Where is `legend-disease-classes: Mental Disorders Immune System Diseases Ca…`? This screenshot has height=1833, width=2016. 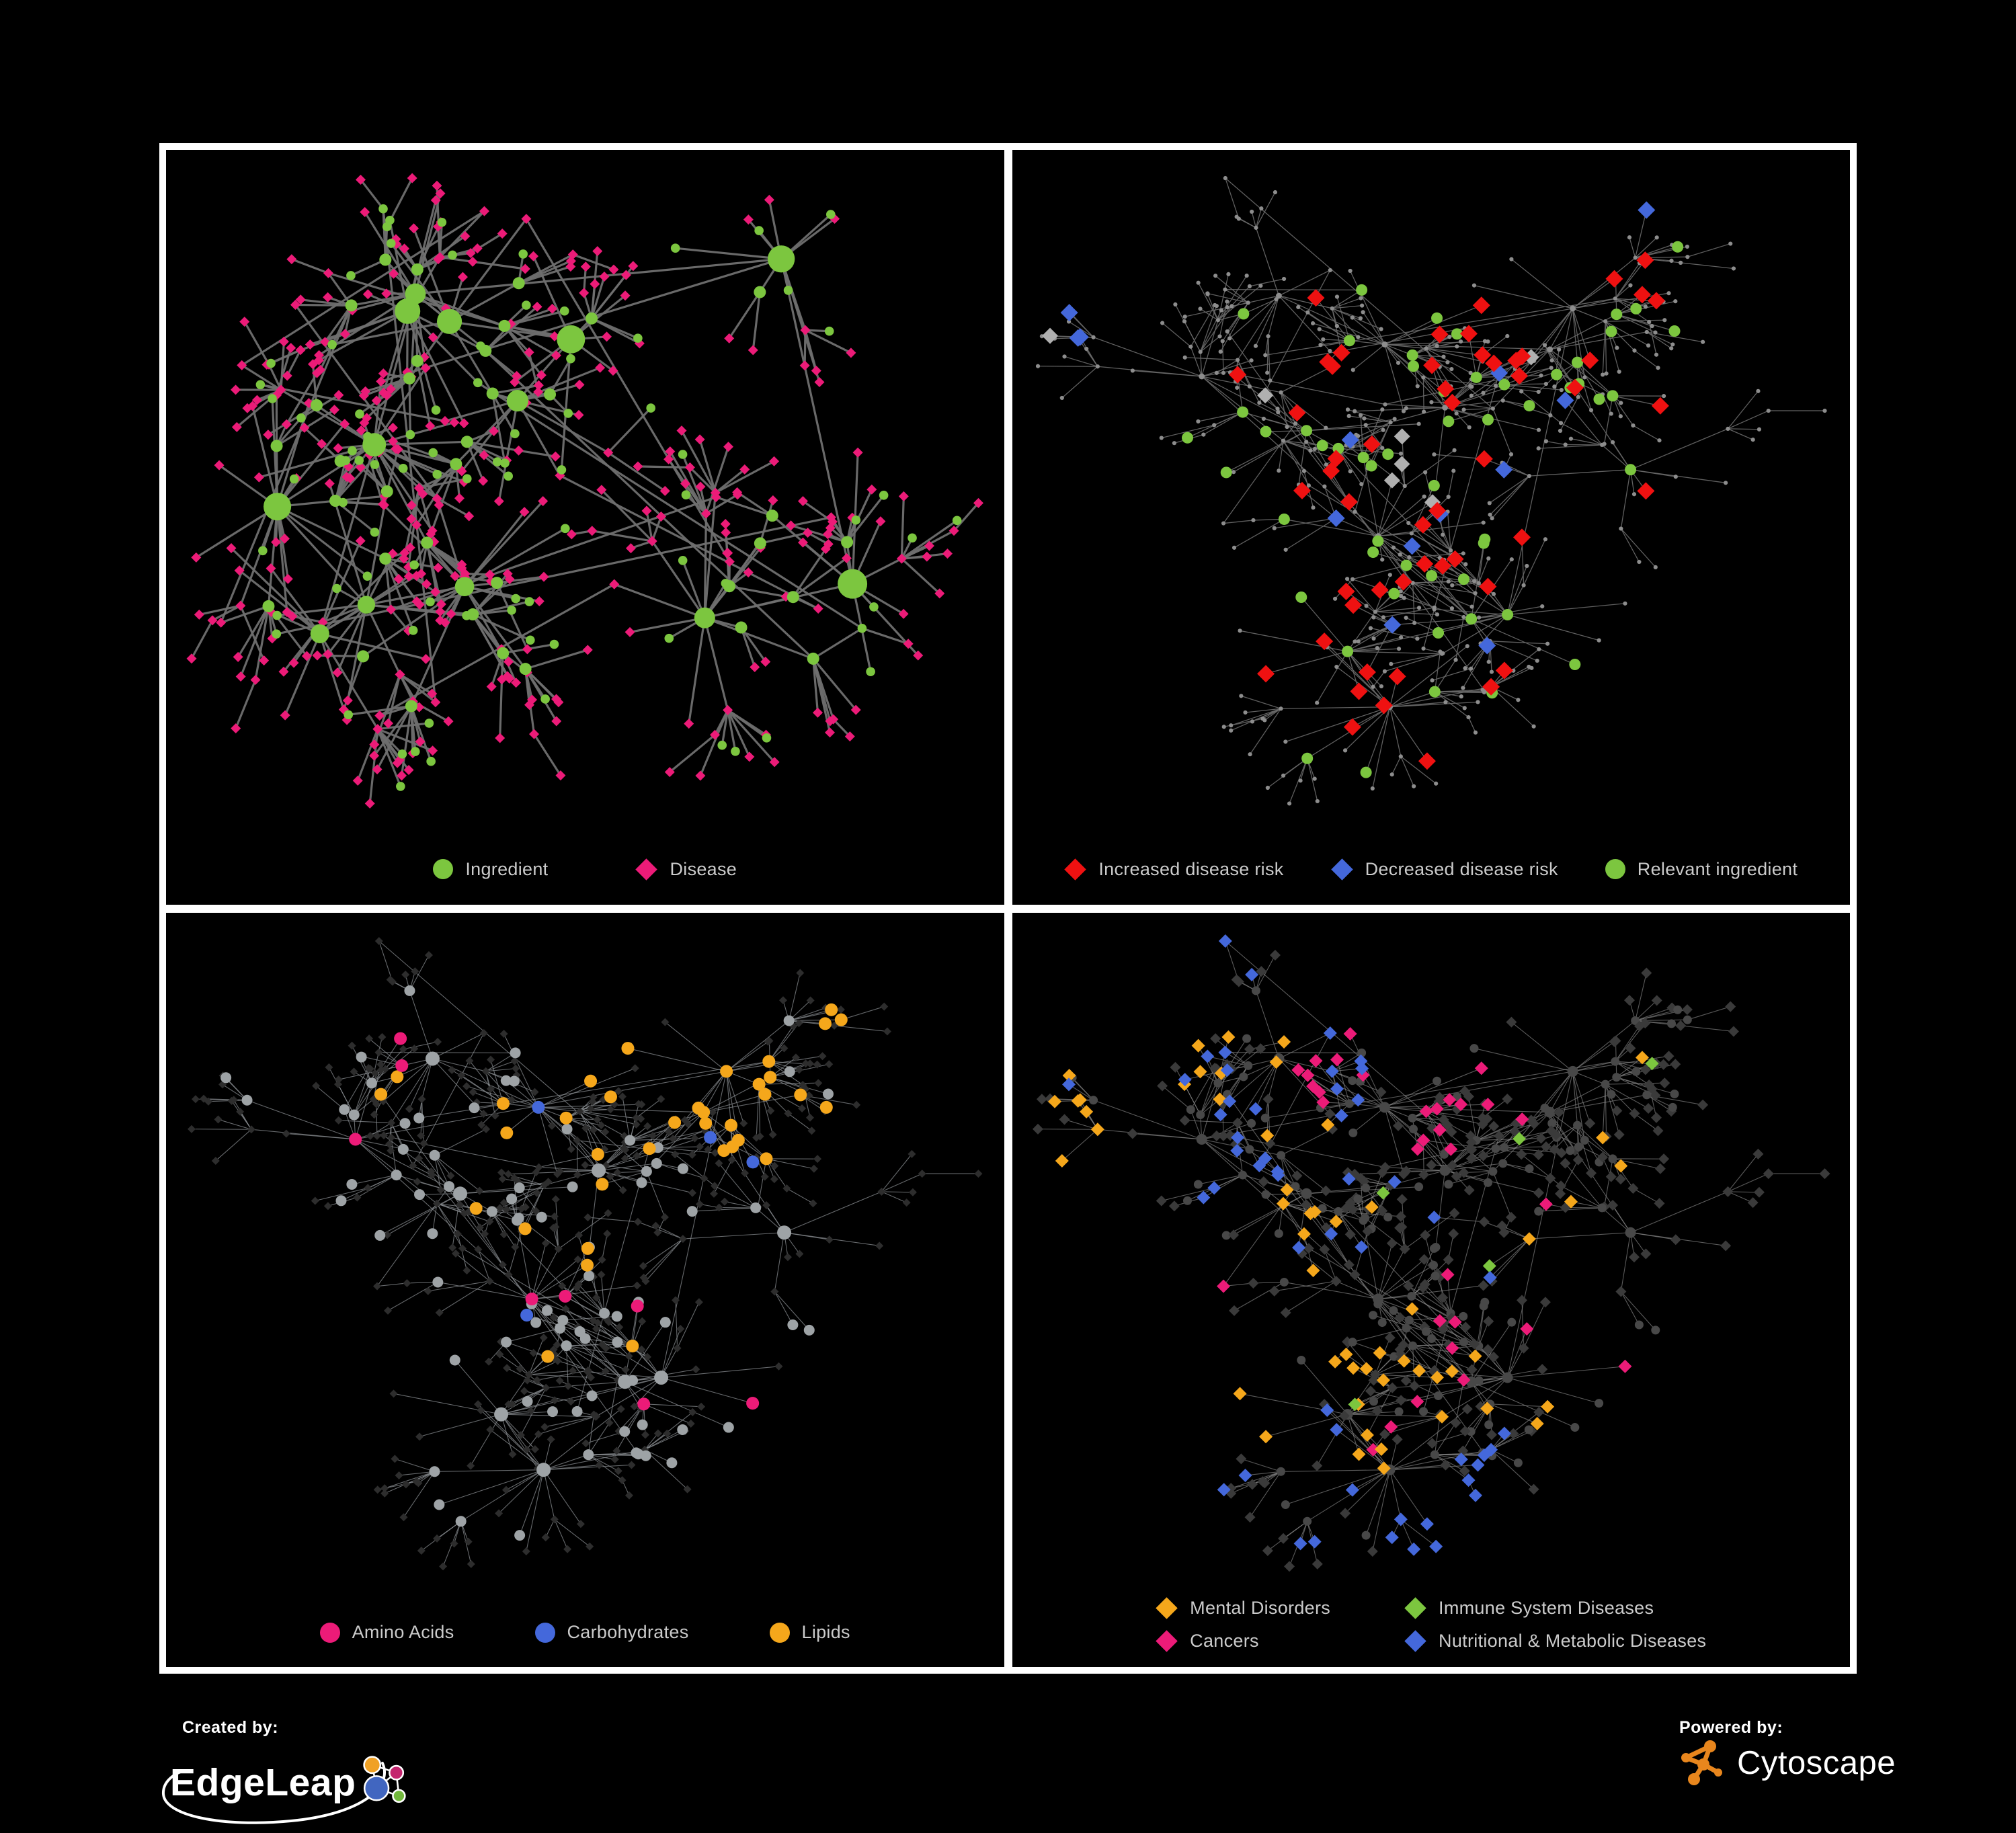
legend-disease-classes: Mental Disorders Immune System Diseases Ca… is located at coordinates (1431, 1624).